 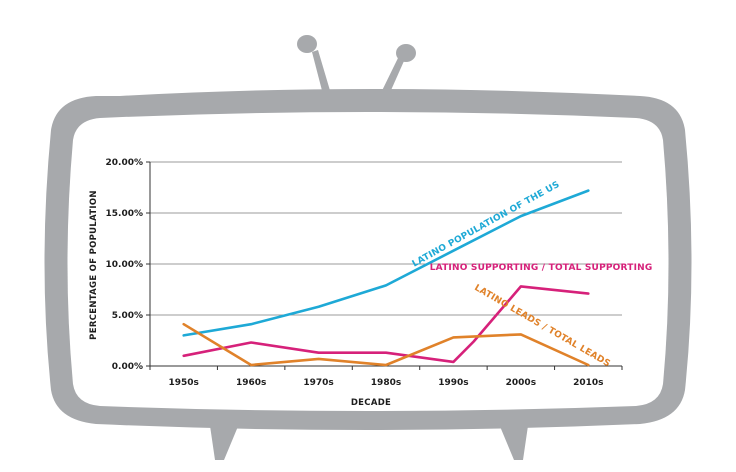 What do you see at coordinates (125, 163) in the screenshot?
I see `y-tick-label: 20.00%` at bounding box center [125, 163].